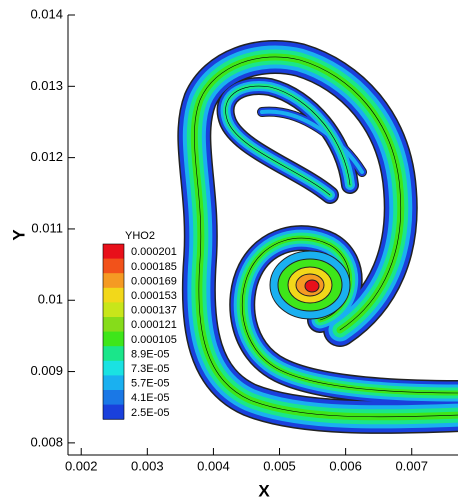  Describe the element at coordinates (154, 281) in the screenshot. I see `legend-label: 0.000169` at that location.